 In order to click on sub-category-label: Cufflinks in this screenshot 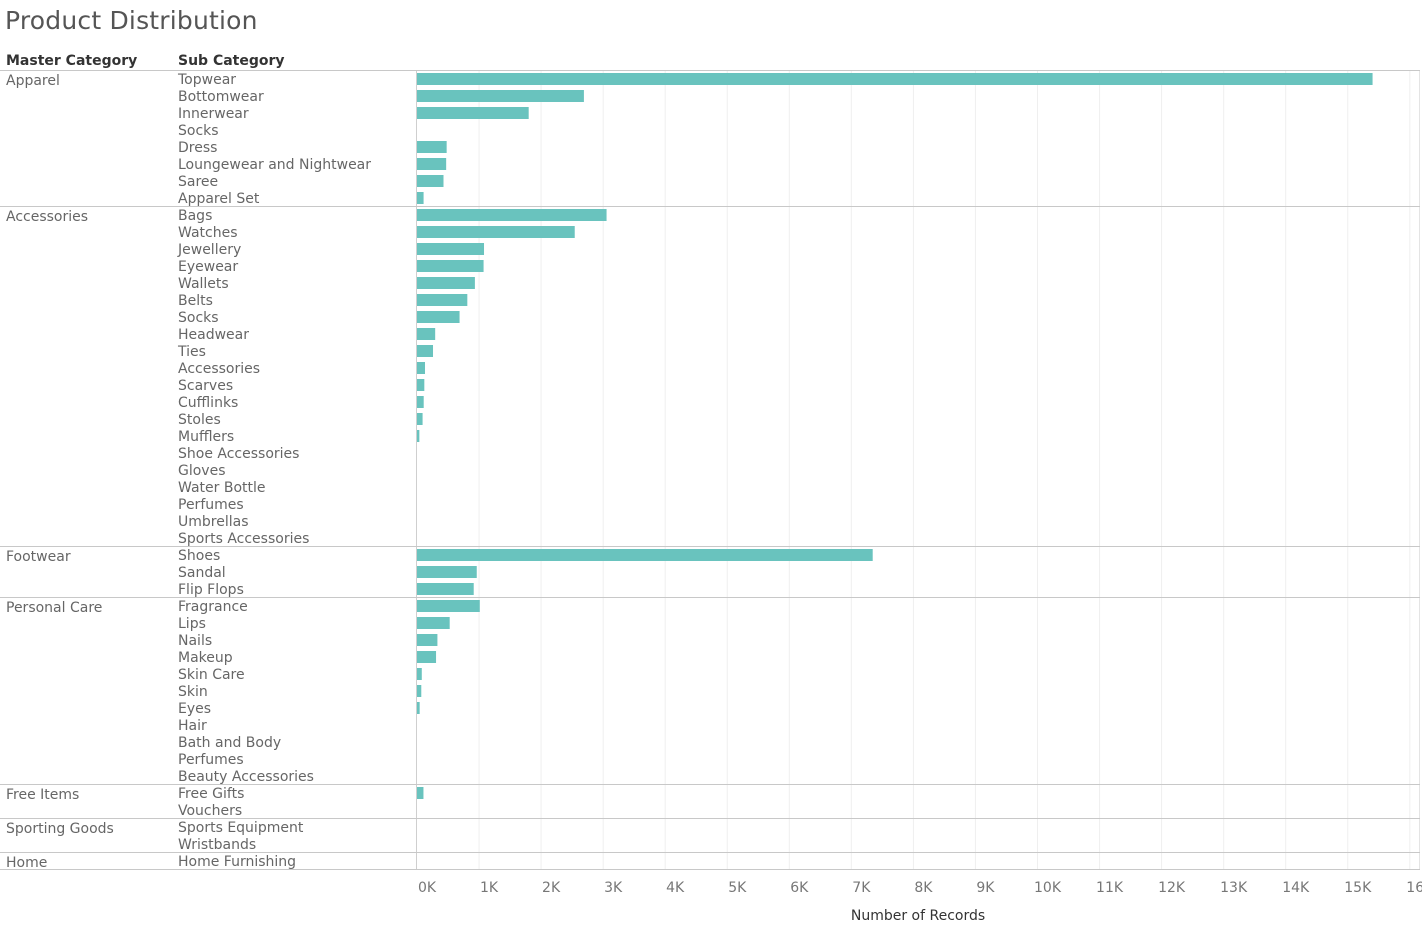, I will do `click(208, 403)`.